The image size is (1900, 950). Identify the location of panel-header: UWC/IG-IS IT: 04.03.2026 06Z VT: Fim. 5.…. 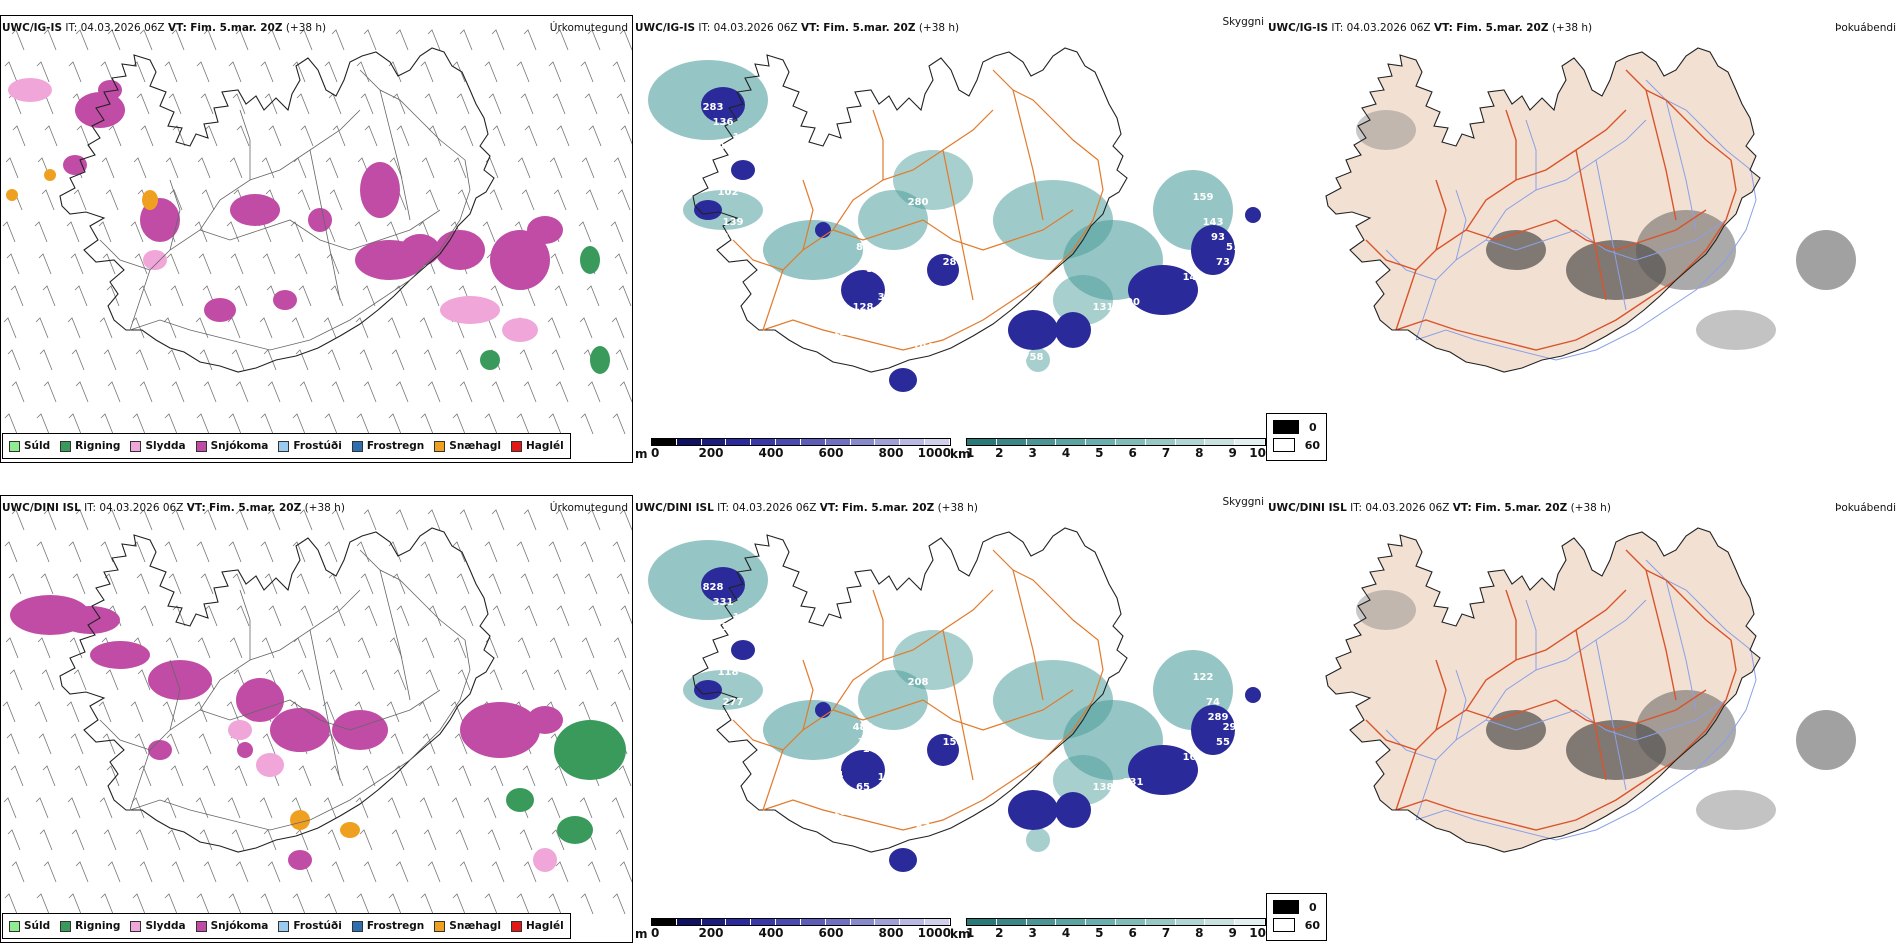
(164, 28).